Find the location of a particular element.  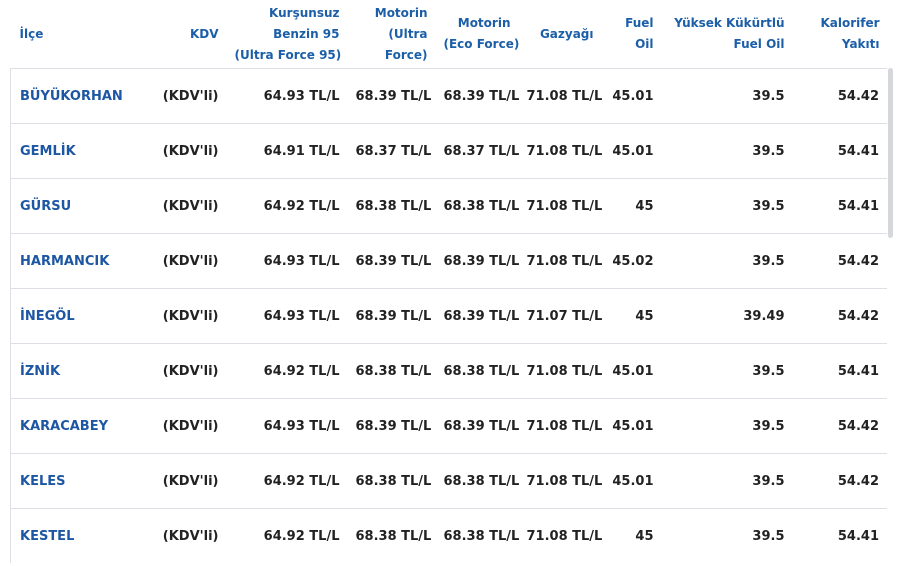

district-link: HARMANCIK is located at coordinates (75, 261).